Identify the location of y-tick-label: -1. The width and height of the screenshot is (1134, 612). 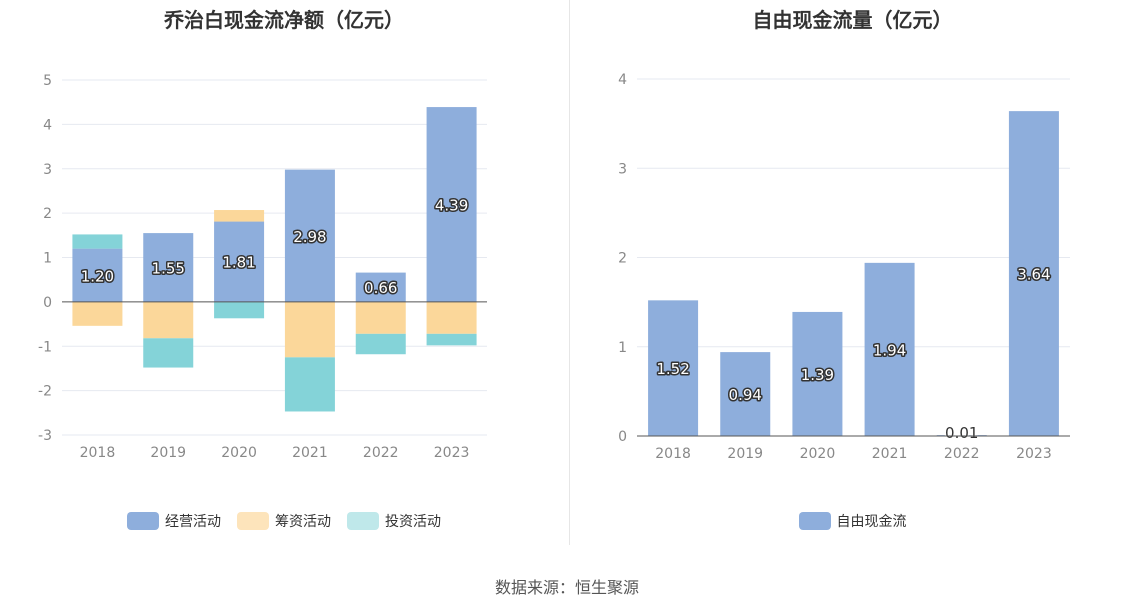
(45, 347).